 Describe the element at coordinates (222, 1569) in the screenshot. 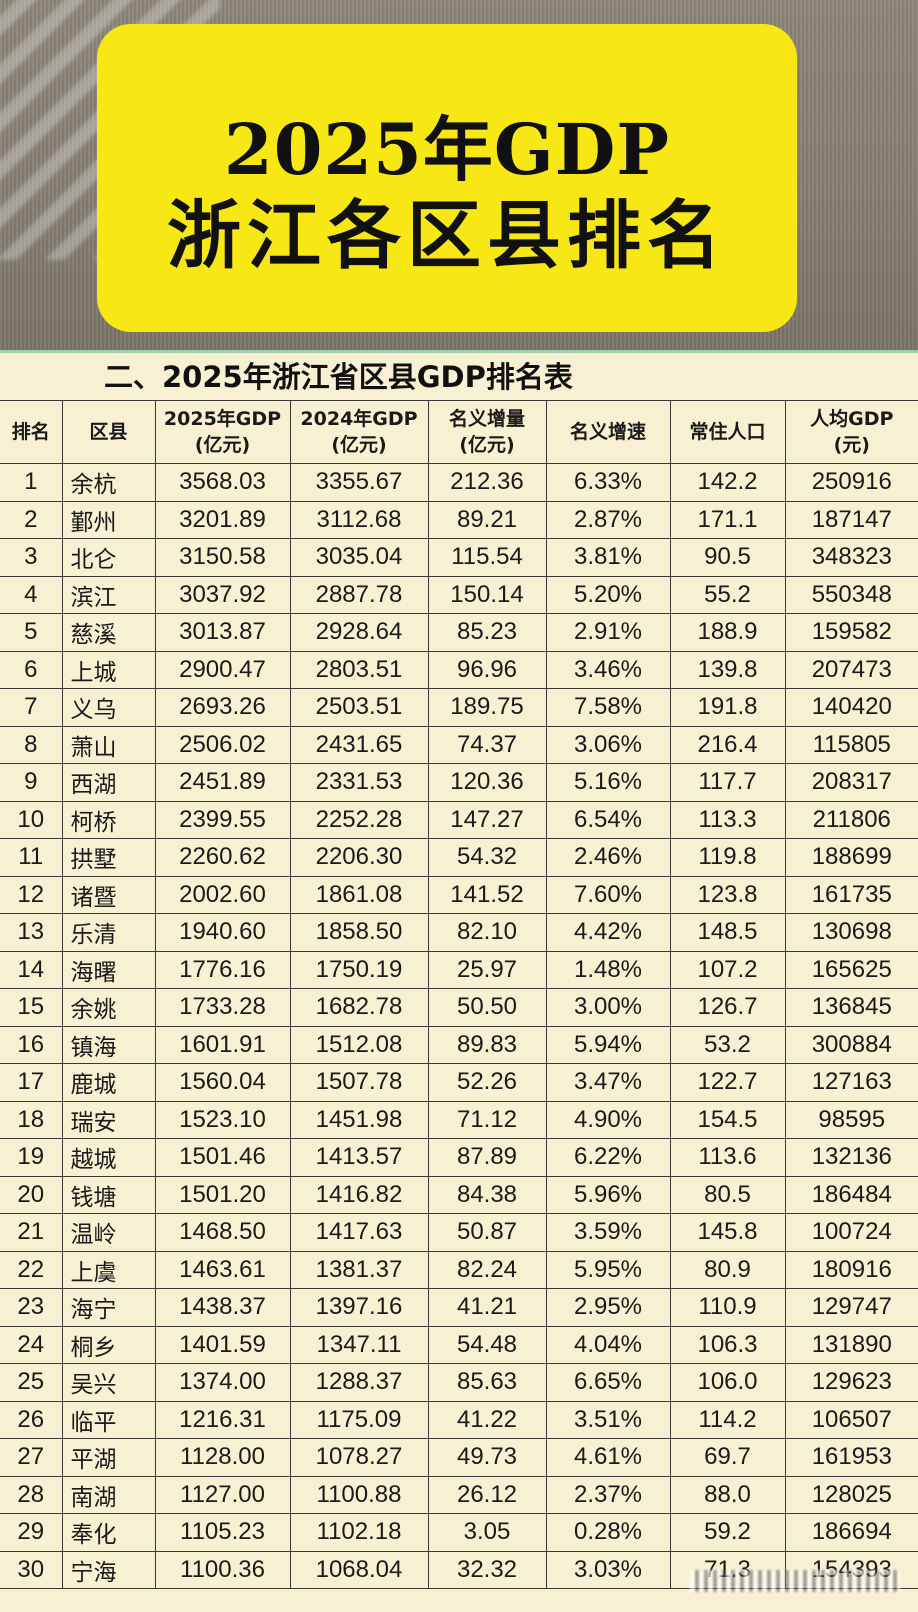

I see `gdp-2025-cell: 1100.36` at that location.